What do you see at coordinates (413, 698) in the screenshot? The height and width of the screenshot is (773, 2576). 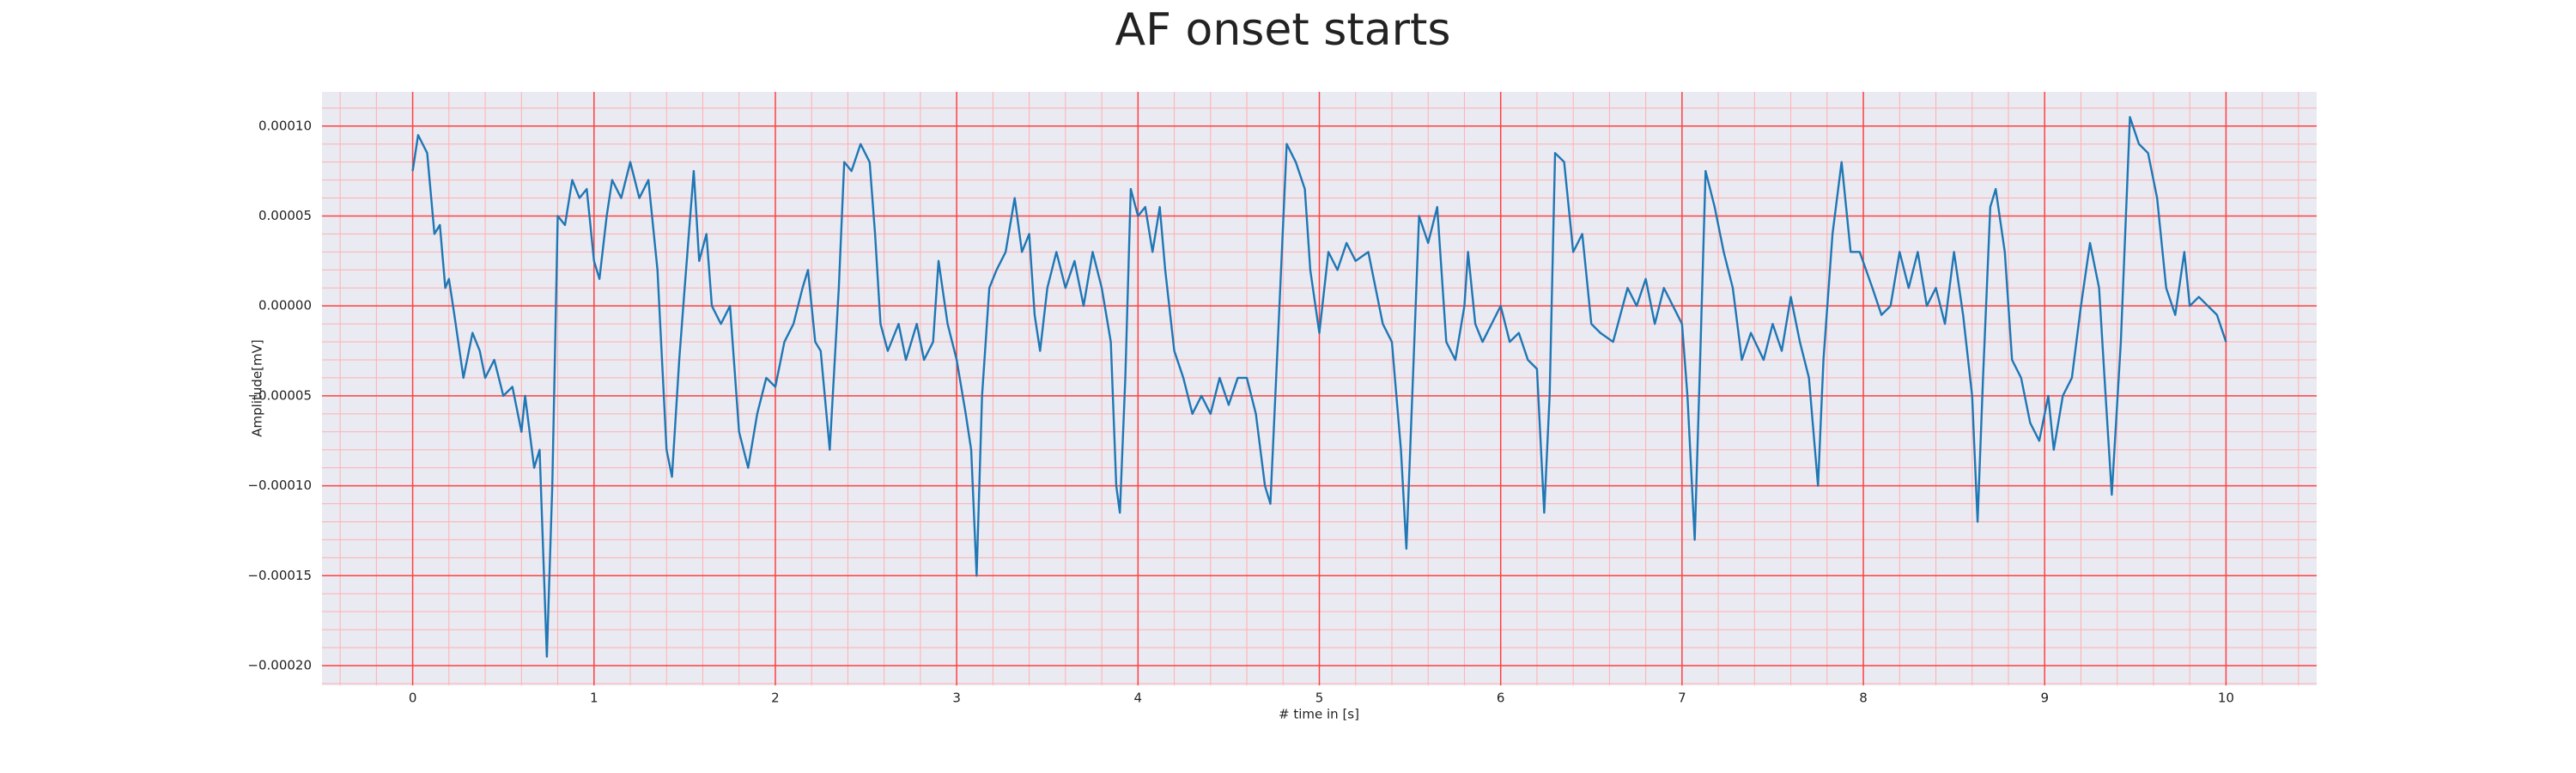 I see `x-tick-label: 0` at bounding box center [413, 698].